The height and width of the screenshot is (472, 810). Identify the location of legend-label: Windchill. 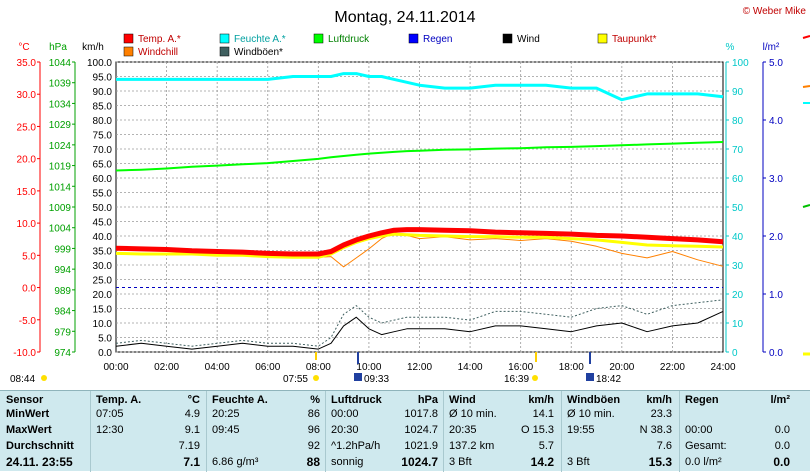
(158, 52).